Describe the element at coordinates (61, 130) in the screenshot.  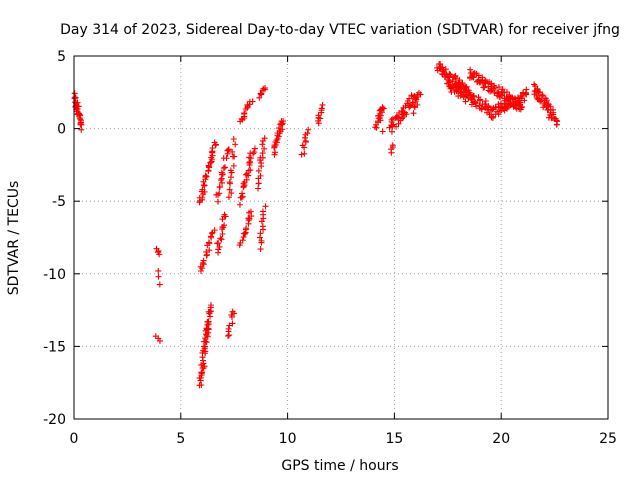
I see `y-tick-label: 0` at that location.